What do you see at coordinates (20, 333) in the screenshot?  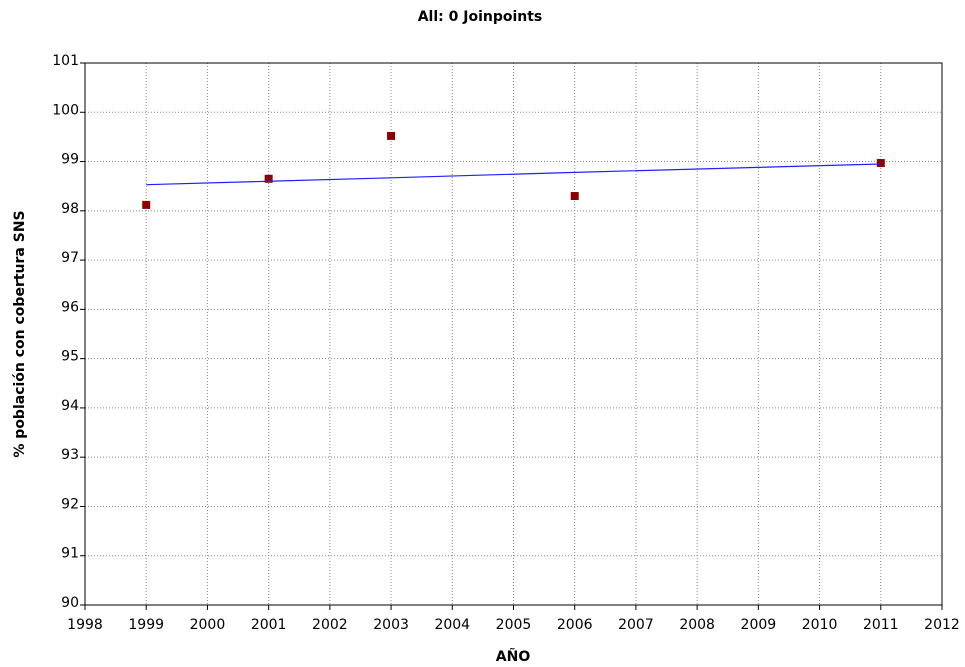 I see `y-axis-label: % población con cobertura SNS` at bounding box center [20, 333].